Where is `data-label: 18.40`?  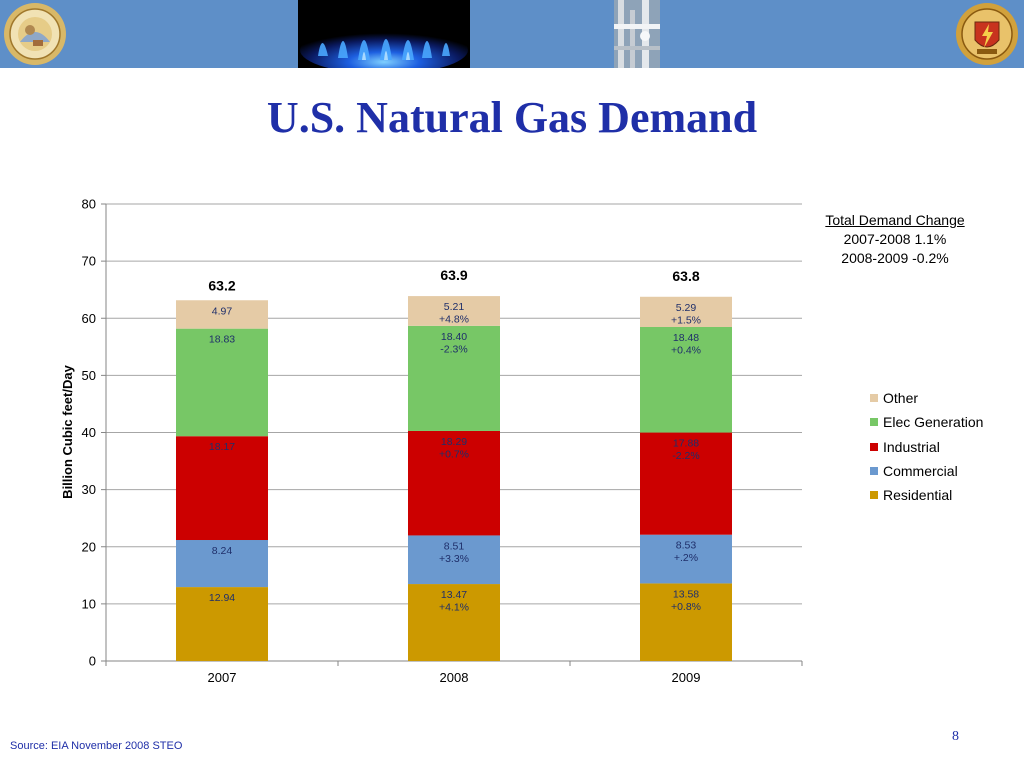
data-label: 18.40 is located at coordinates (454, 337).